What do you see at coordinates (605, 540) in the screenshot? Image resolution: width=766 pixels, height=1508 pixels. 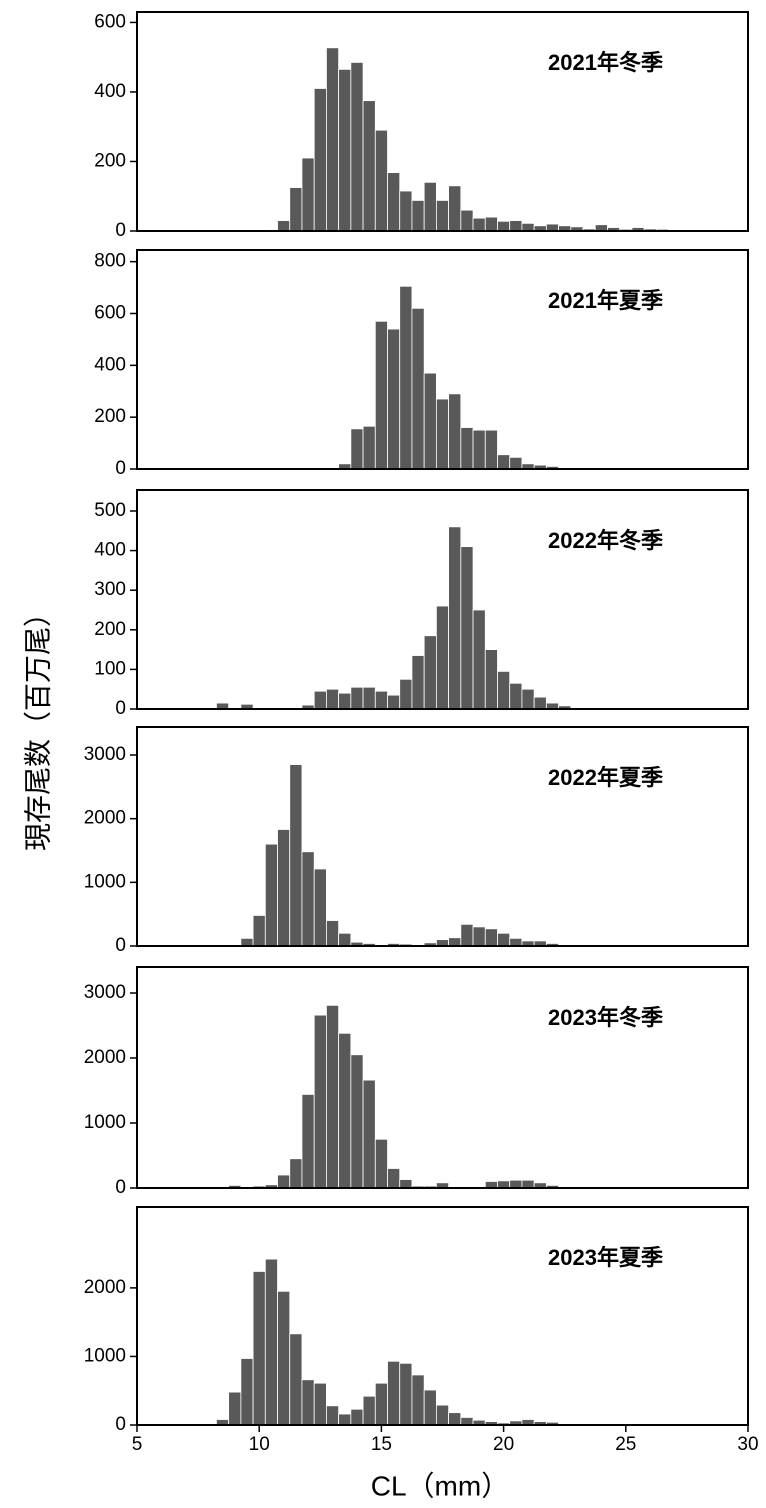 I see `panel-annotation: 2022年冬季` at bounding box center [605, 540].